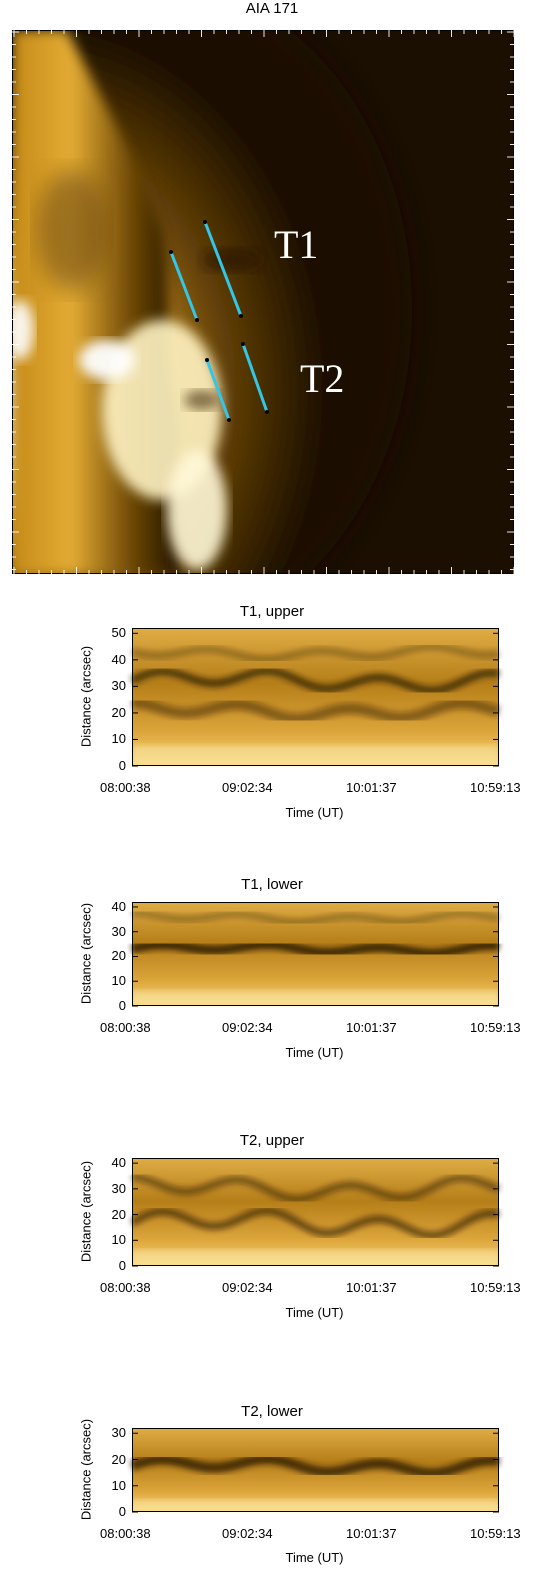  What do you see at coordinates (322, 378) in the screenshot?
I see `slit-label-t2: T2` at bounding box center [322, 378].